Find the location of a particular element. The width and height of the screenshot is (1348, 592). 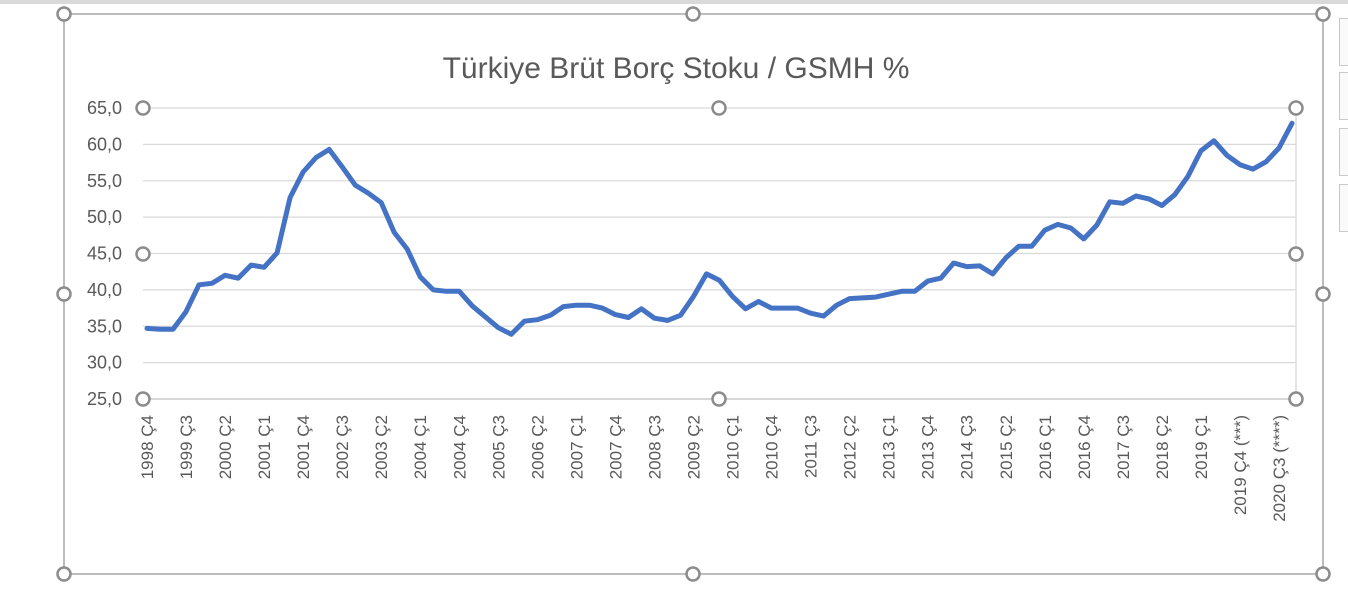

x-tick-label: 2001 Ç4 is located at coordinates (303, 447).